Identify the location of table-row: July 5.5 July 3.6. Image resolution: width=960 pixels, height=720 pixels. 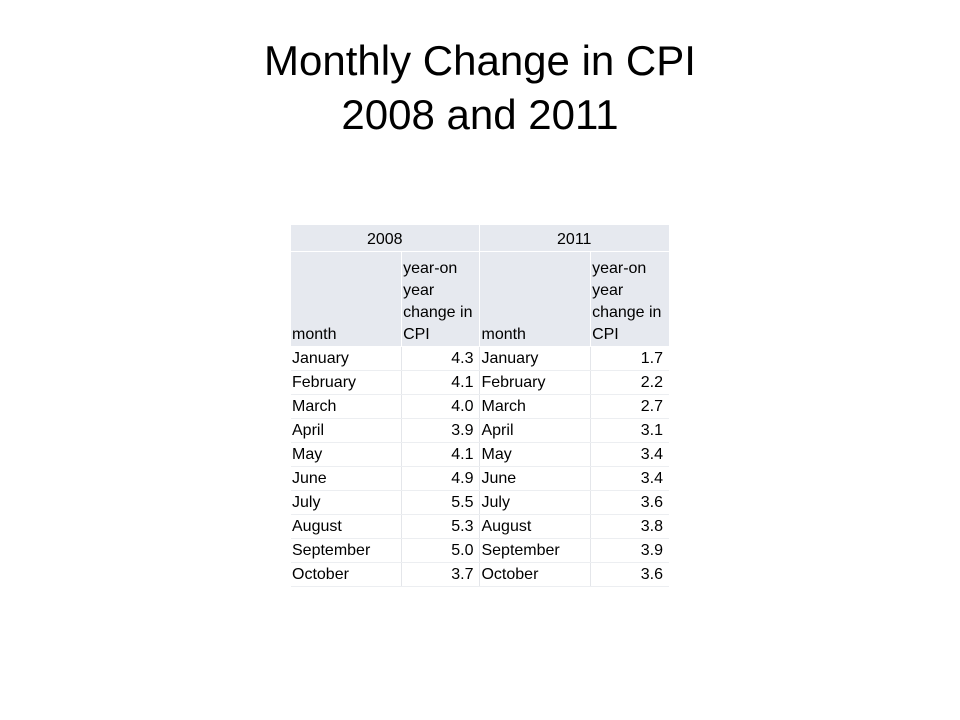
(480, 502).